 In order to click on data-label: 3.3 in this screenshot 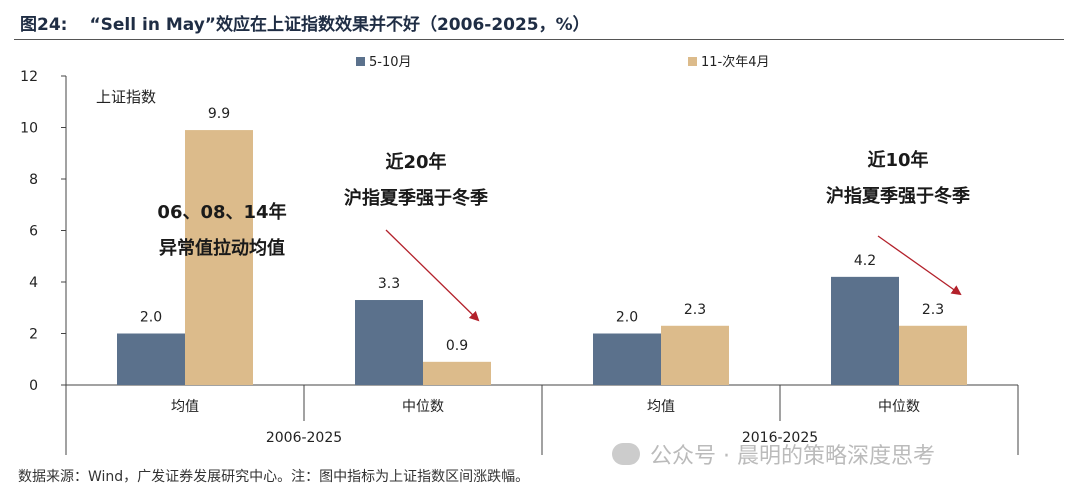, I will do `click(389, 284)`.